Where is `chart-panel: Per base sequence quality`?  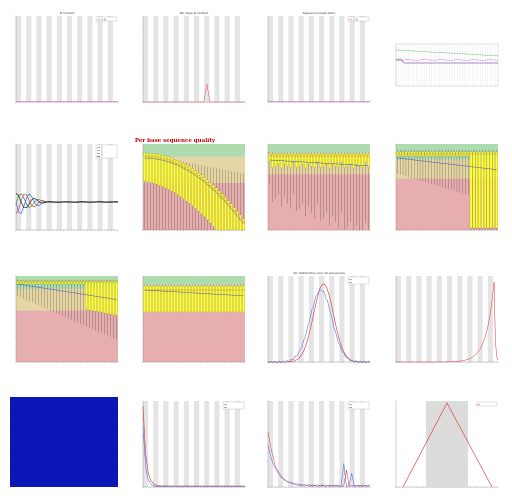 chart-panel: Per base sequence quality is located at coordinates (191, 188).